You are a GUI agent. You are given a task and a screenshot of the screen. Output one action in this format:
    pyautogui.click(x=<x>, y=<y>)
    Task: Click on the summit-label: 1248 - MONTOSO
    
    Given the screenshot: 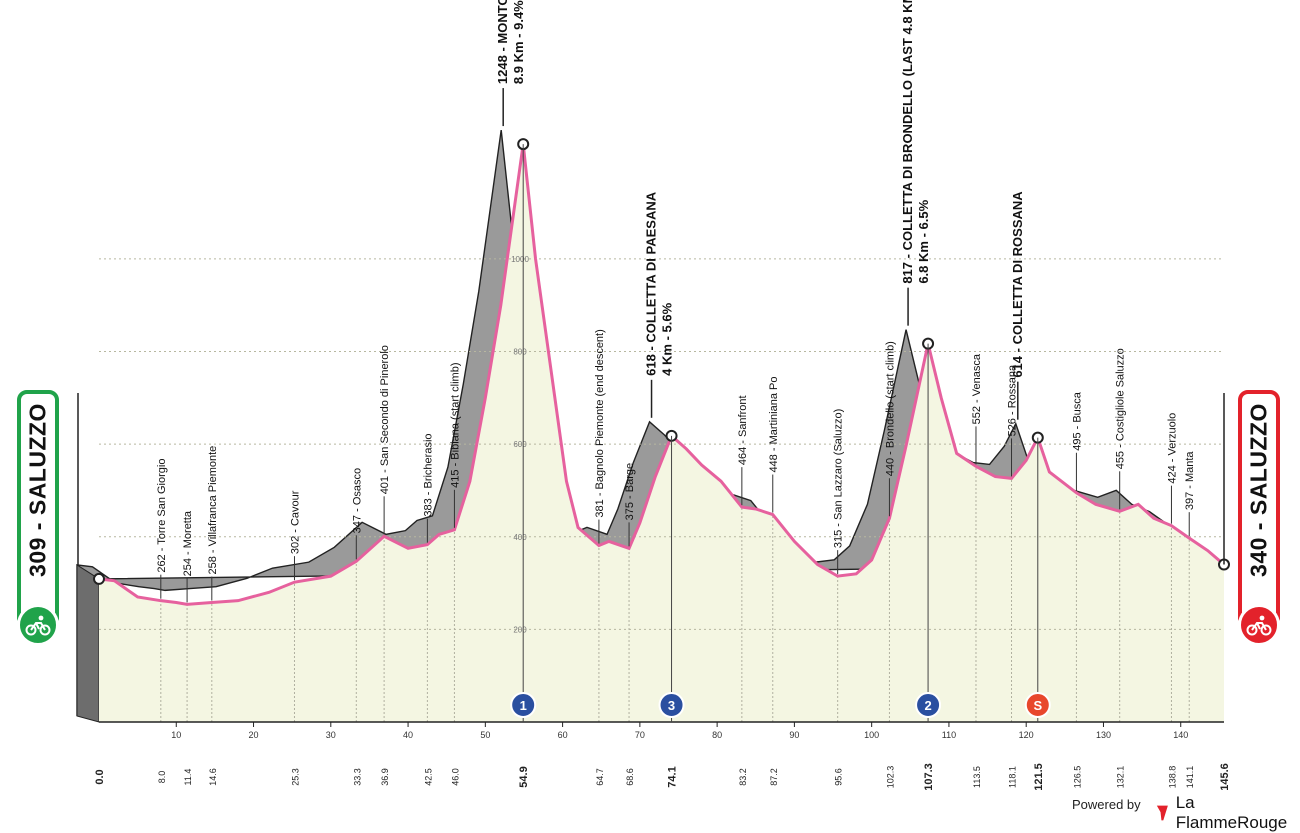 What is the action you would take?
    pyautogui.click(x=502, y=42)
    